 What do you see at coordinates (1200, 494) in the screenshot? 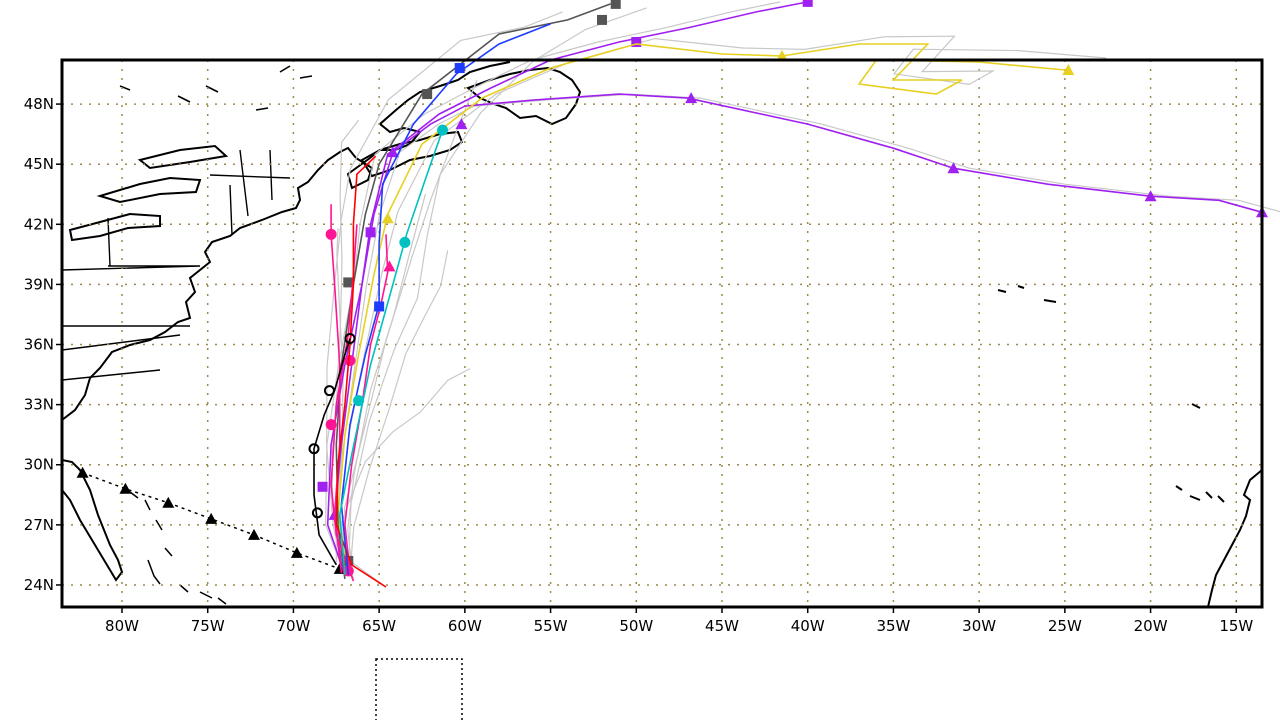
I see `canary-islands` at bounding box center [1200, 494].